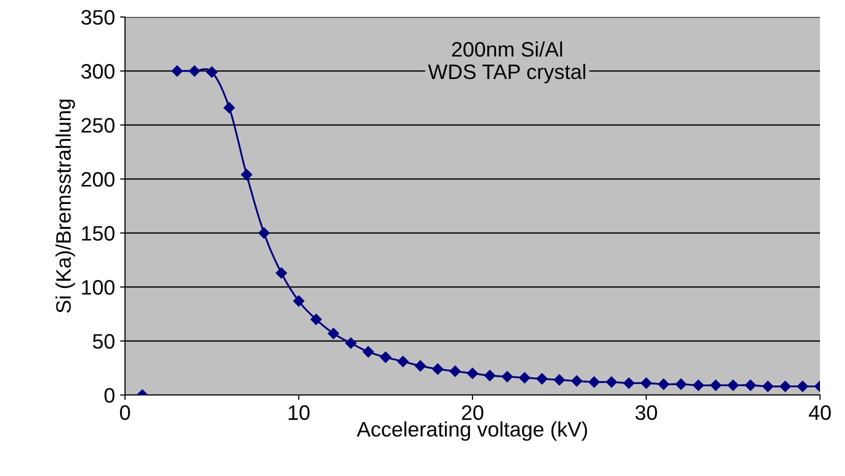 The height and width of the screenshot is (476, 845). What do you see at coordinates (98, 125) in the screenshot?
I see `y-tick-label: 250` at bounding box center [98, 125].